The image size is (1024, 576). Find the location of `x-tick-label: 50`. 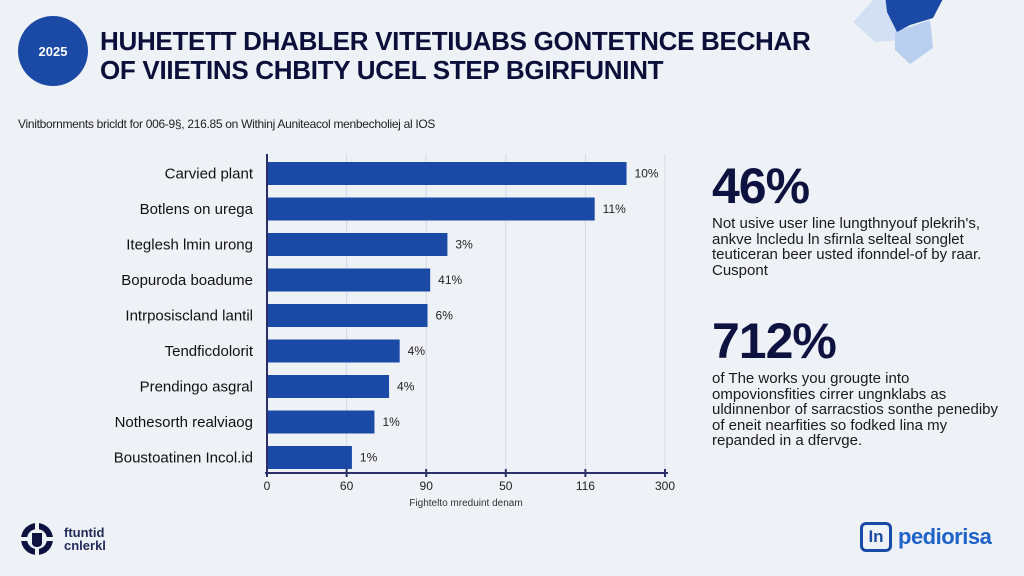

x-tick-label: 50 is located at coordinates (506, 486).